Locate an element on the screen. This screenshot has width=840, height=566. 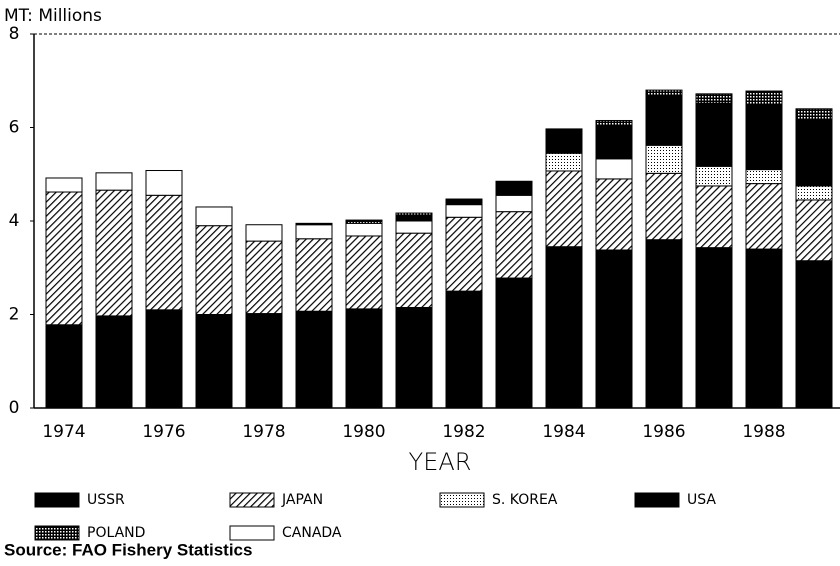
x-tick-label: 1978 is located at coordinates (263, 432).